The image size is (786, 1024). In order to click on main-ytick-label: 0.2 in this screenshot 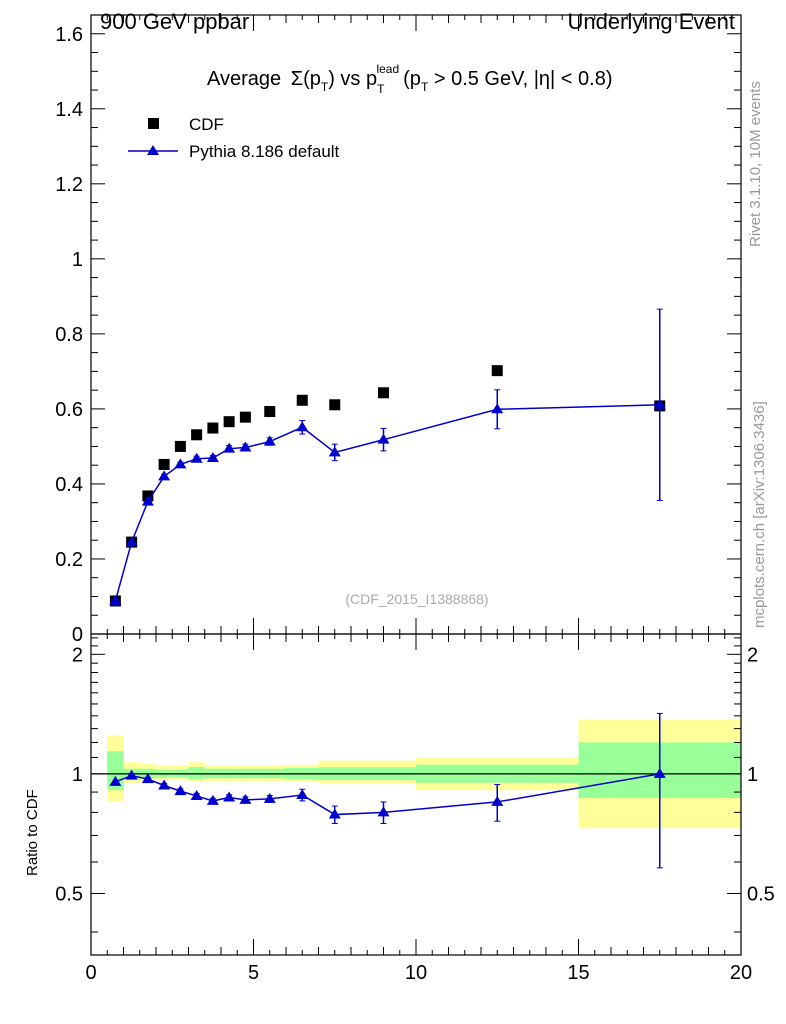, I will do `click(69, 560)`.